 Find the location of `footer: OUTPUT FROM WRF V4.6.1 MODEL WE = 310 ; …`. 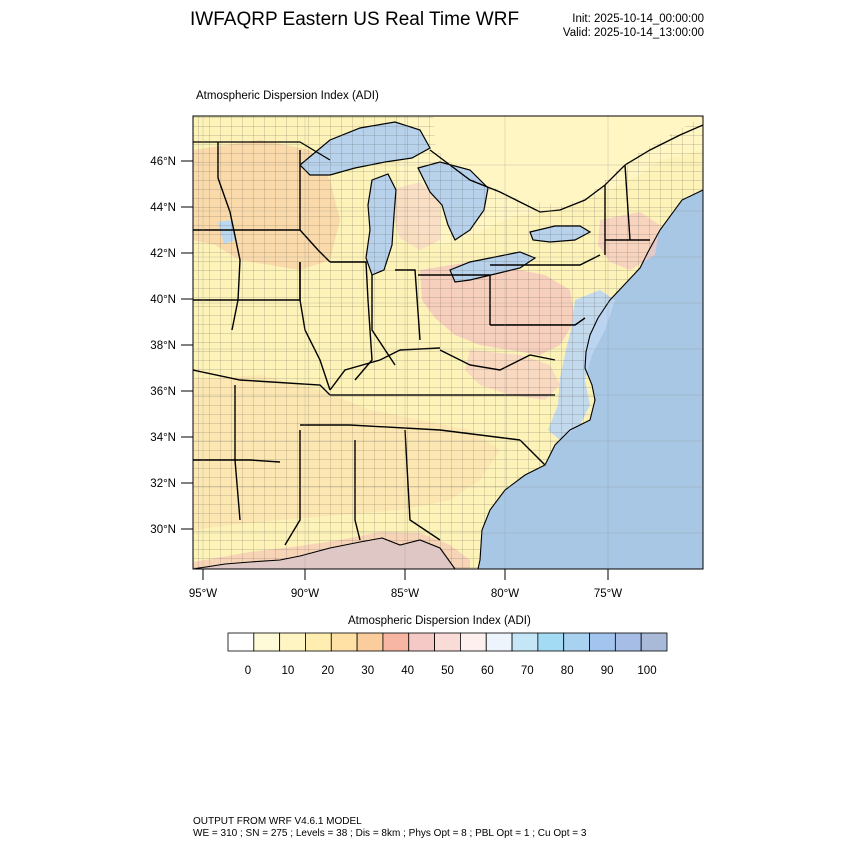

footer: OUTPUT FROM WRF V4.6.1 MODEL WE = 310 ; … is located at coordinates (389, 828).